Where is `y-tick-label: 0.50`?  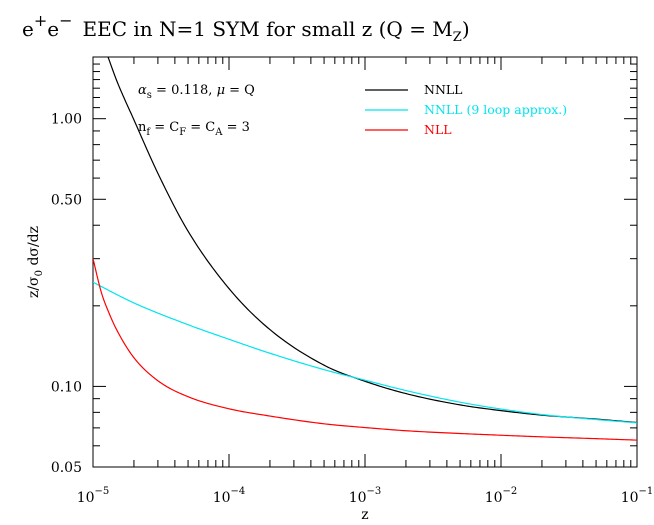 y-tick-label: 0.50 is located at coordinates (66, 200).